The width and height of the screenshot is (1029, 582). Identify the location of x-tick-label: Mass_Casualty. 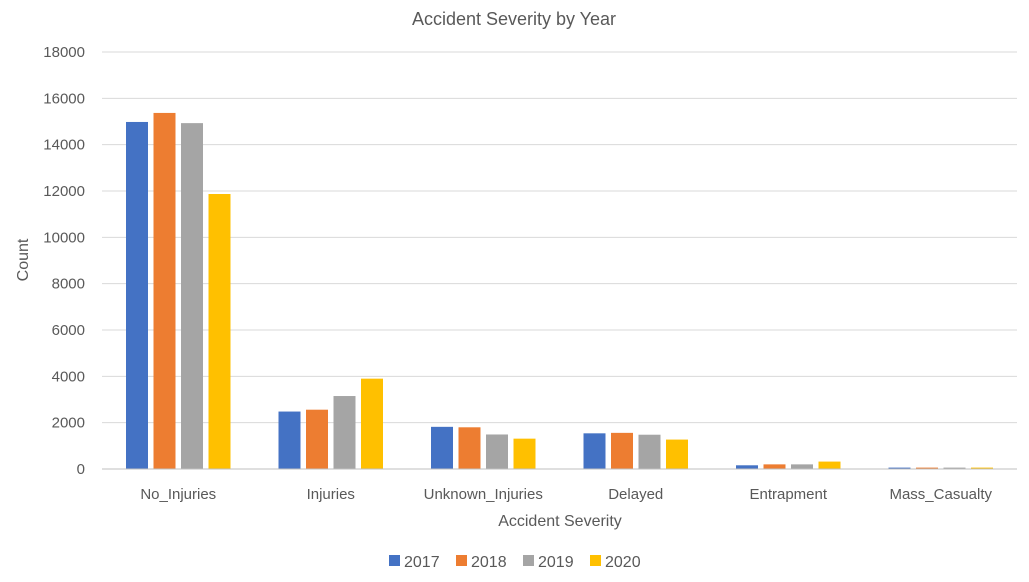
(940, 494).